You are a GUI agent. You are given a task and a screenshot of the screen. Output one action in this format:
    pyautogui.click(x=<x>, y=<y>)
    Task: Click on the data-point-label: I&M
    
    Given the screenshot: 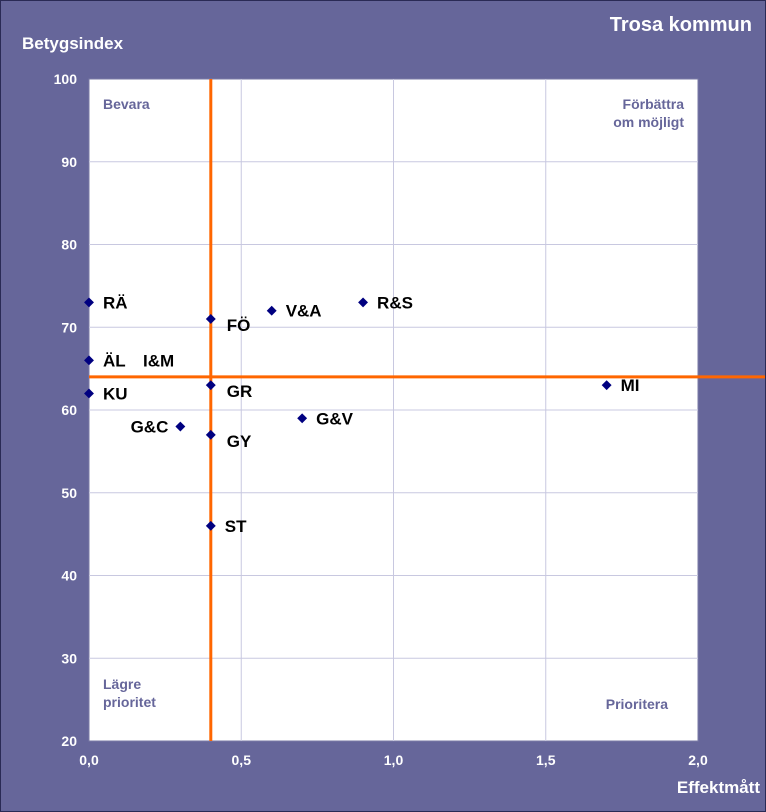 What is the action you would take?
    pyautogui.click(x=158, y=360)
    